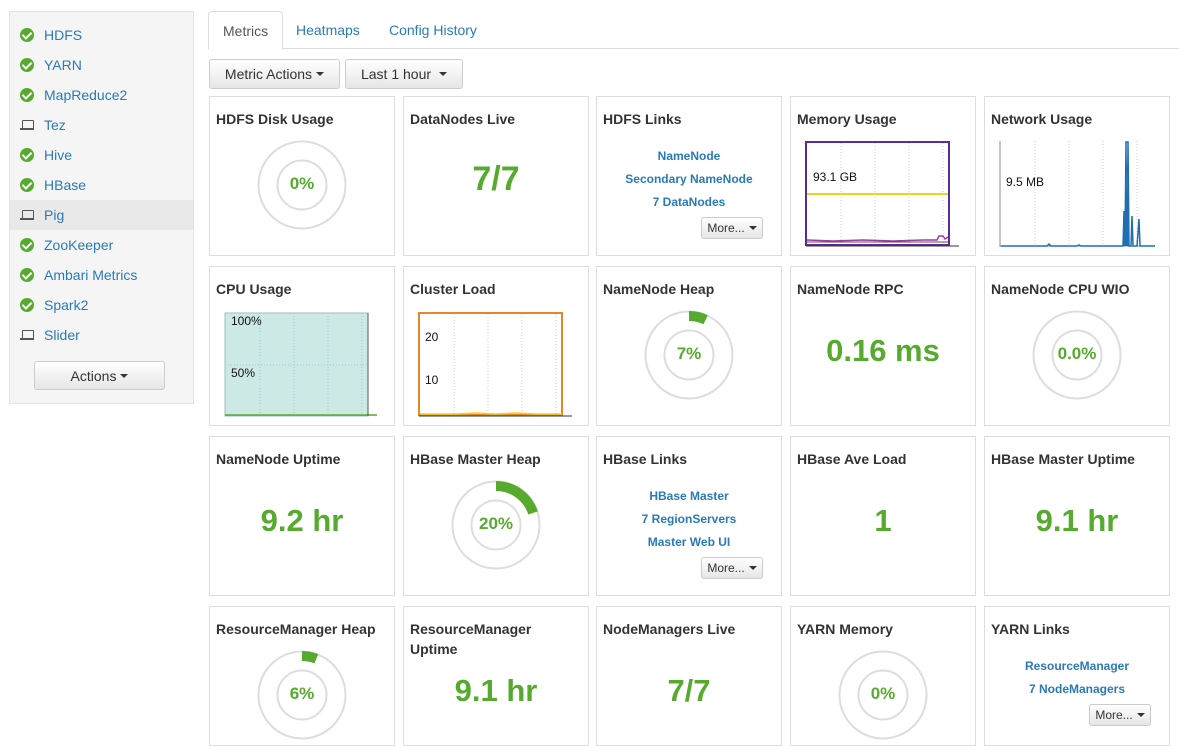 This screenshot has width=1179, height=746. What do you see at coordinates (463, 119) in the screenshot?
I see `widget-title: DataNodes Live` at bounding box center [463, 119].